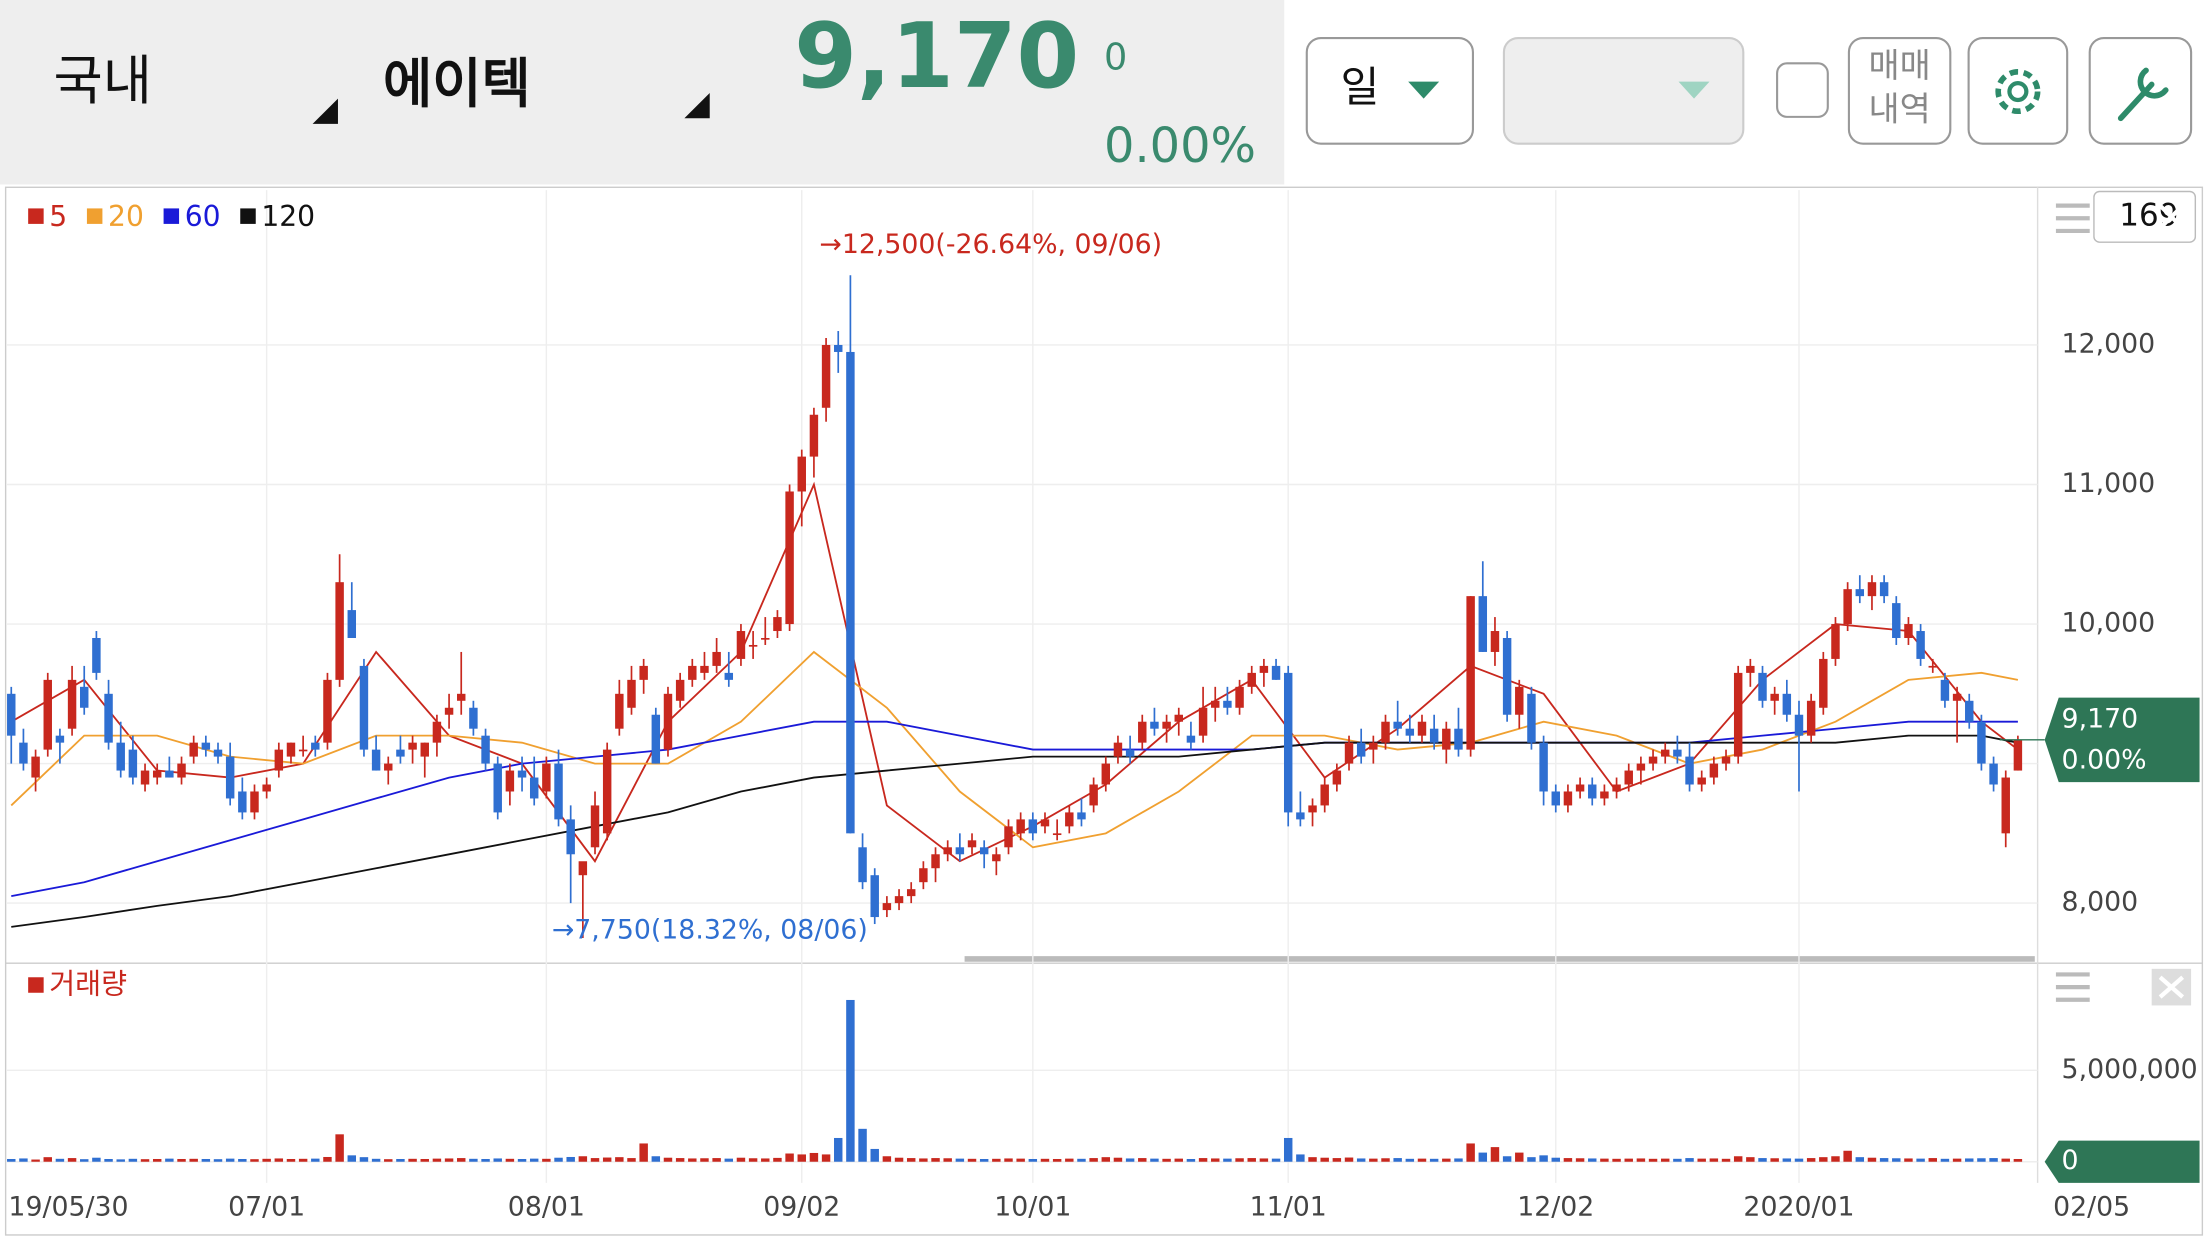 The width and height of the screenshot is (2208, 1242). I want to click on legend-swatch, so click(171, 216).